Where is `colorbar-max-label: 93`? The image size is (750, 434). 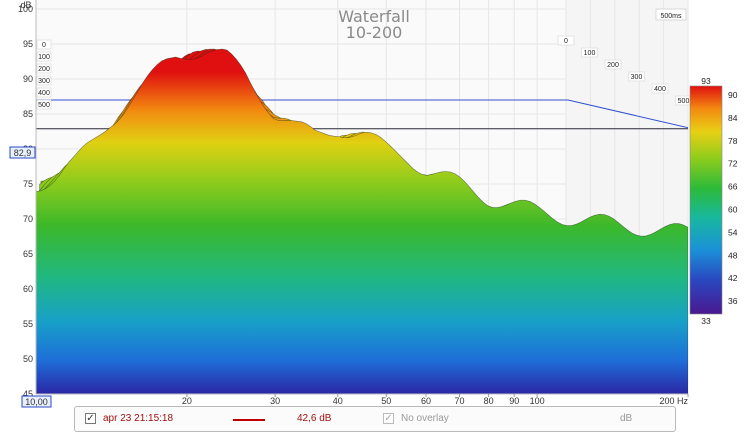
colorbar-max-label: 93 is located at coordinates (706, 81).